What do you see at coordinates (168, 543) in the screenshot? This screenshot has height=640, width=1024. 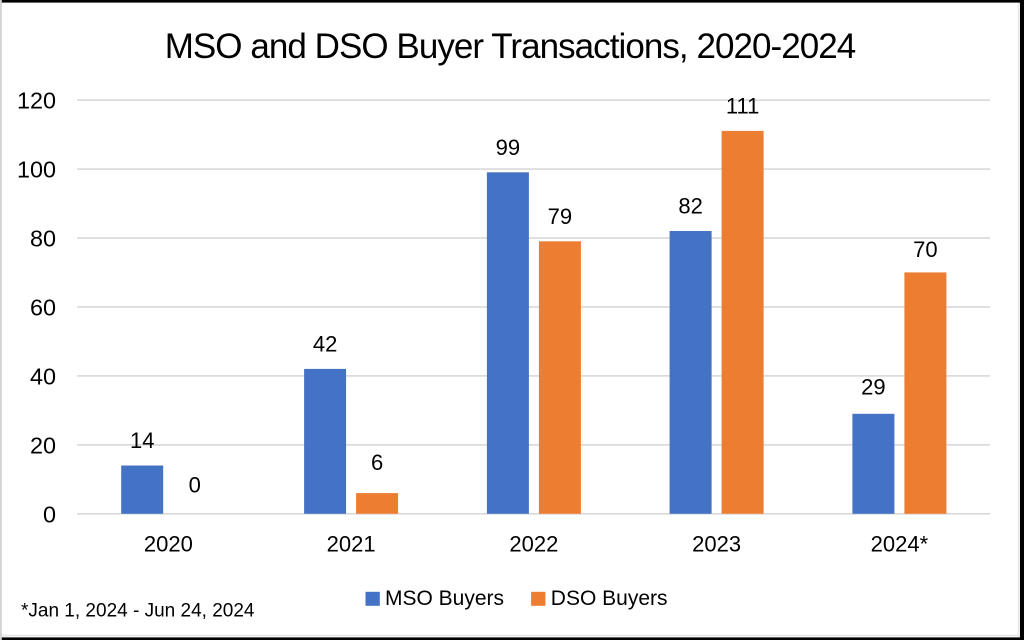 I see `svg-text: 2020` at bounding box center [168, 543].